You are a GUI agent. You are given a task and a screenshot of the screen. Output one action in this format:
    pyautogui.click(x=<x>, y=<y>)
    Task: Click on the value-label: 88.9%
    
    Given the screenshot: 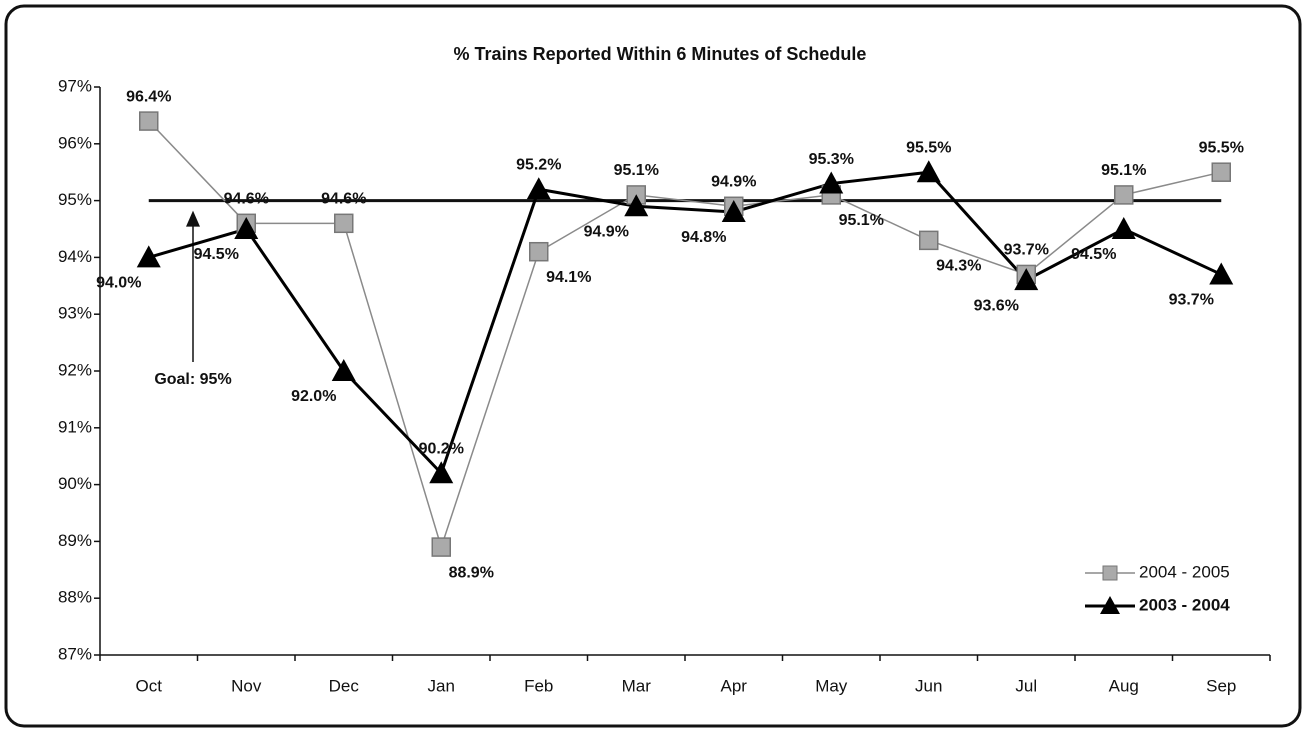 What is the action you would take?
    pyautogui.click(x=471, y=572)
    